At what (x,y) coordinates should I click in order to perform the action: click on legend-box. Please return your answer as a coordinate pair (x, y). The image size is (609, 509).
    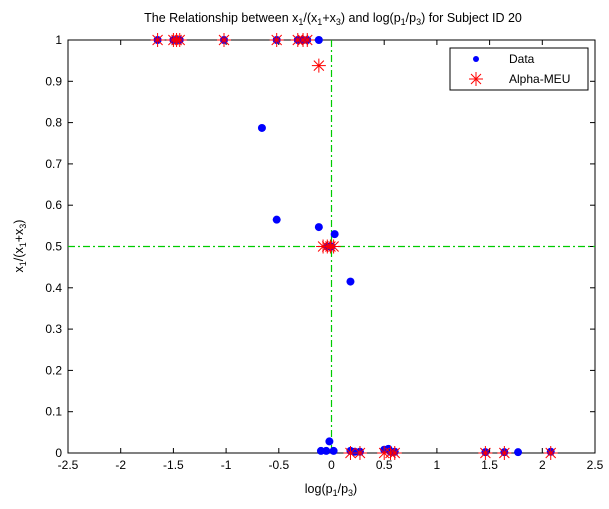
    Looking at the image, I should click on (519, 69).